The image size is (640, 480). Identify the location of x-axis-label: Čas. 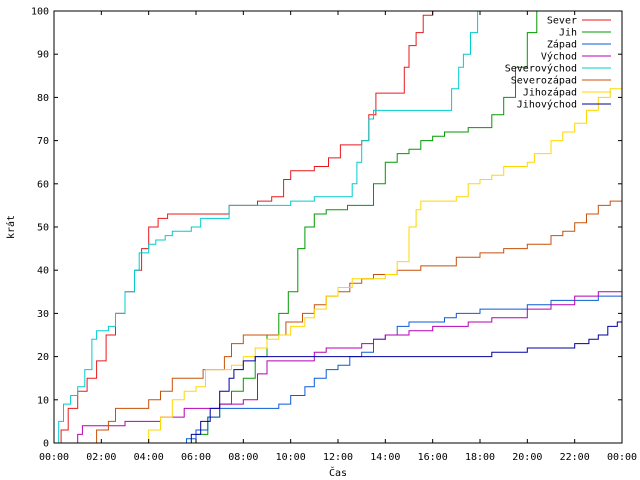
(338, 472).